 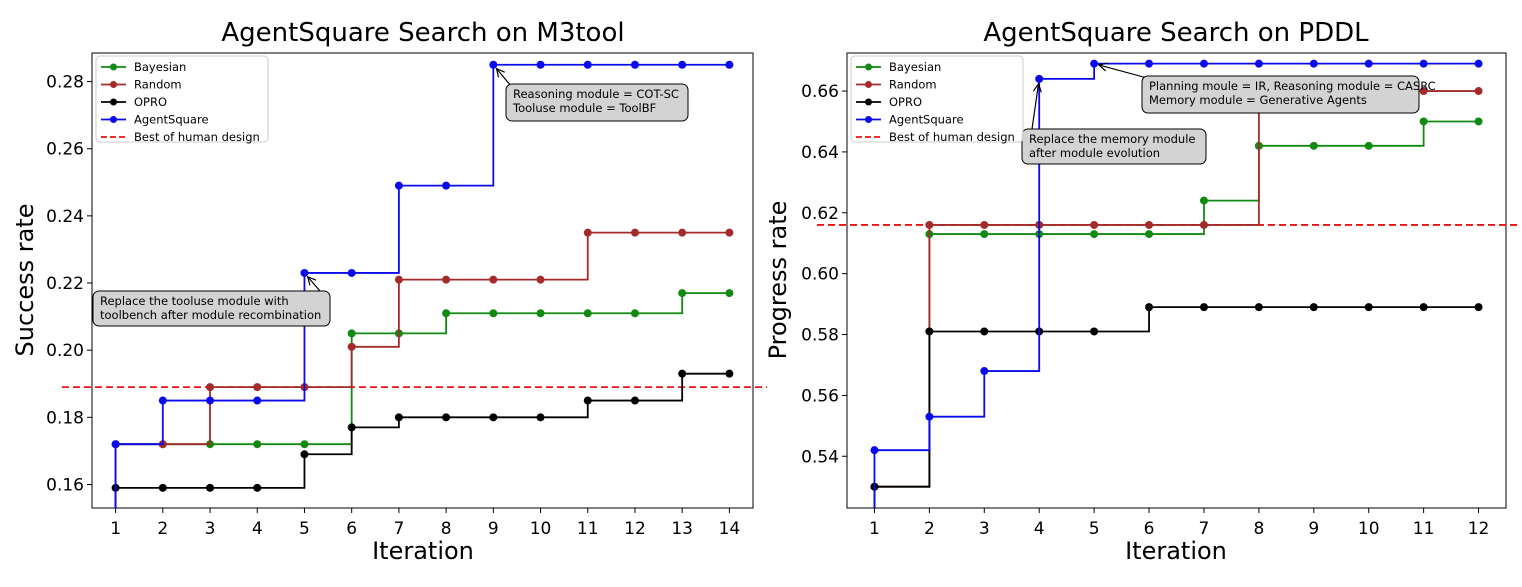 I want to click on chart-title: AgentSquare Search on M3tool, so click(x=422, y=33).